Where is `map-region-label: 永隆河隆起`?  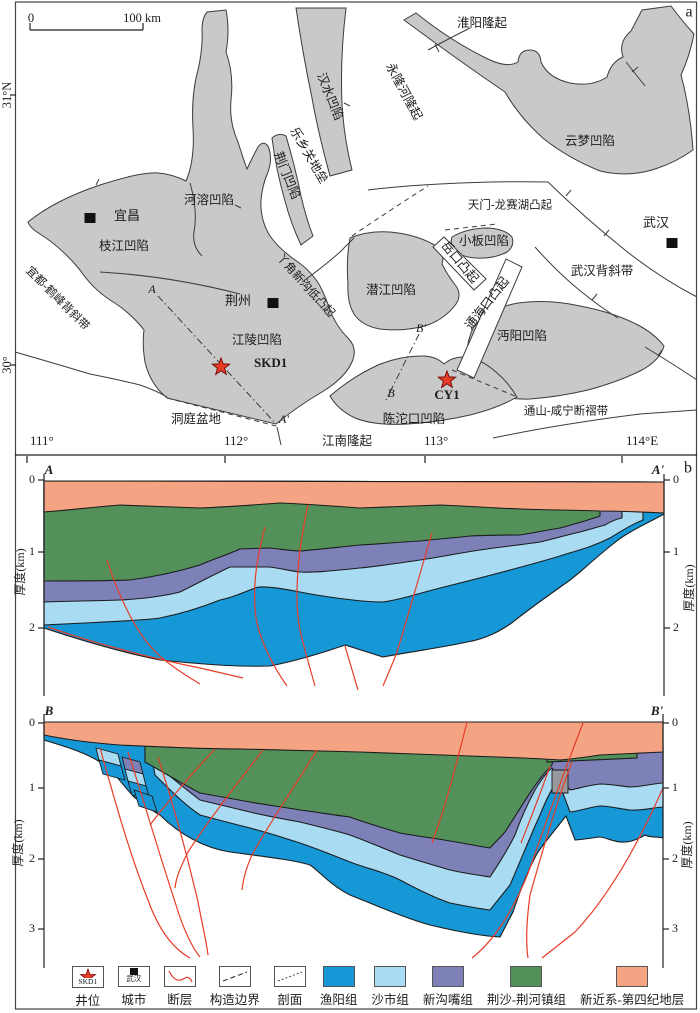
map-region-label: 永隆河隆起 is located at coordinates (404, 91).